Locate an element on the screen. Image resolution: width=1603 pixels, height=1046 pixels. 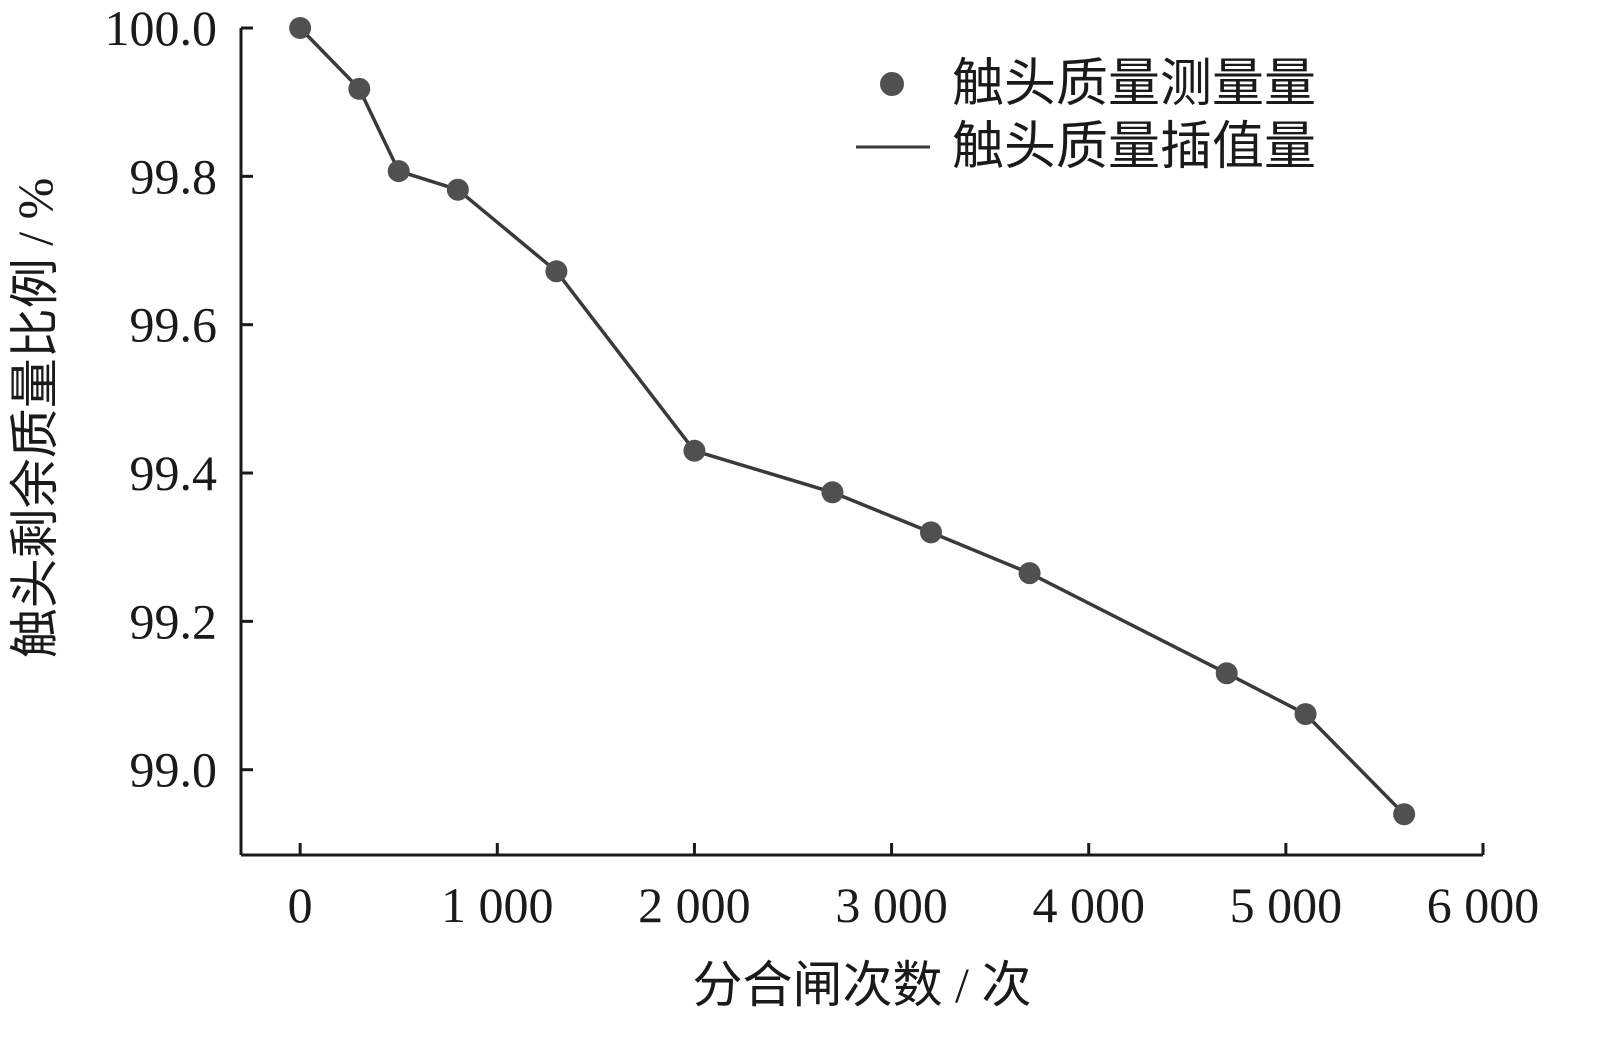
y-tick-label: 99.8 is located at coordinates (174, 176).